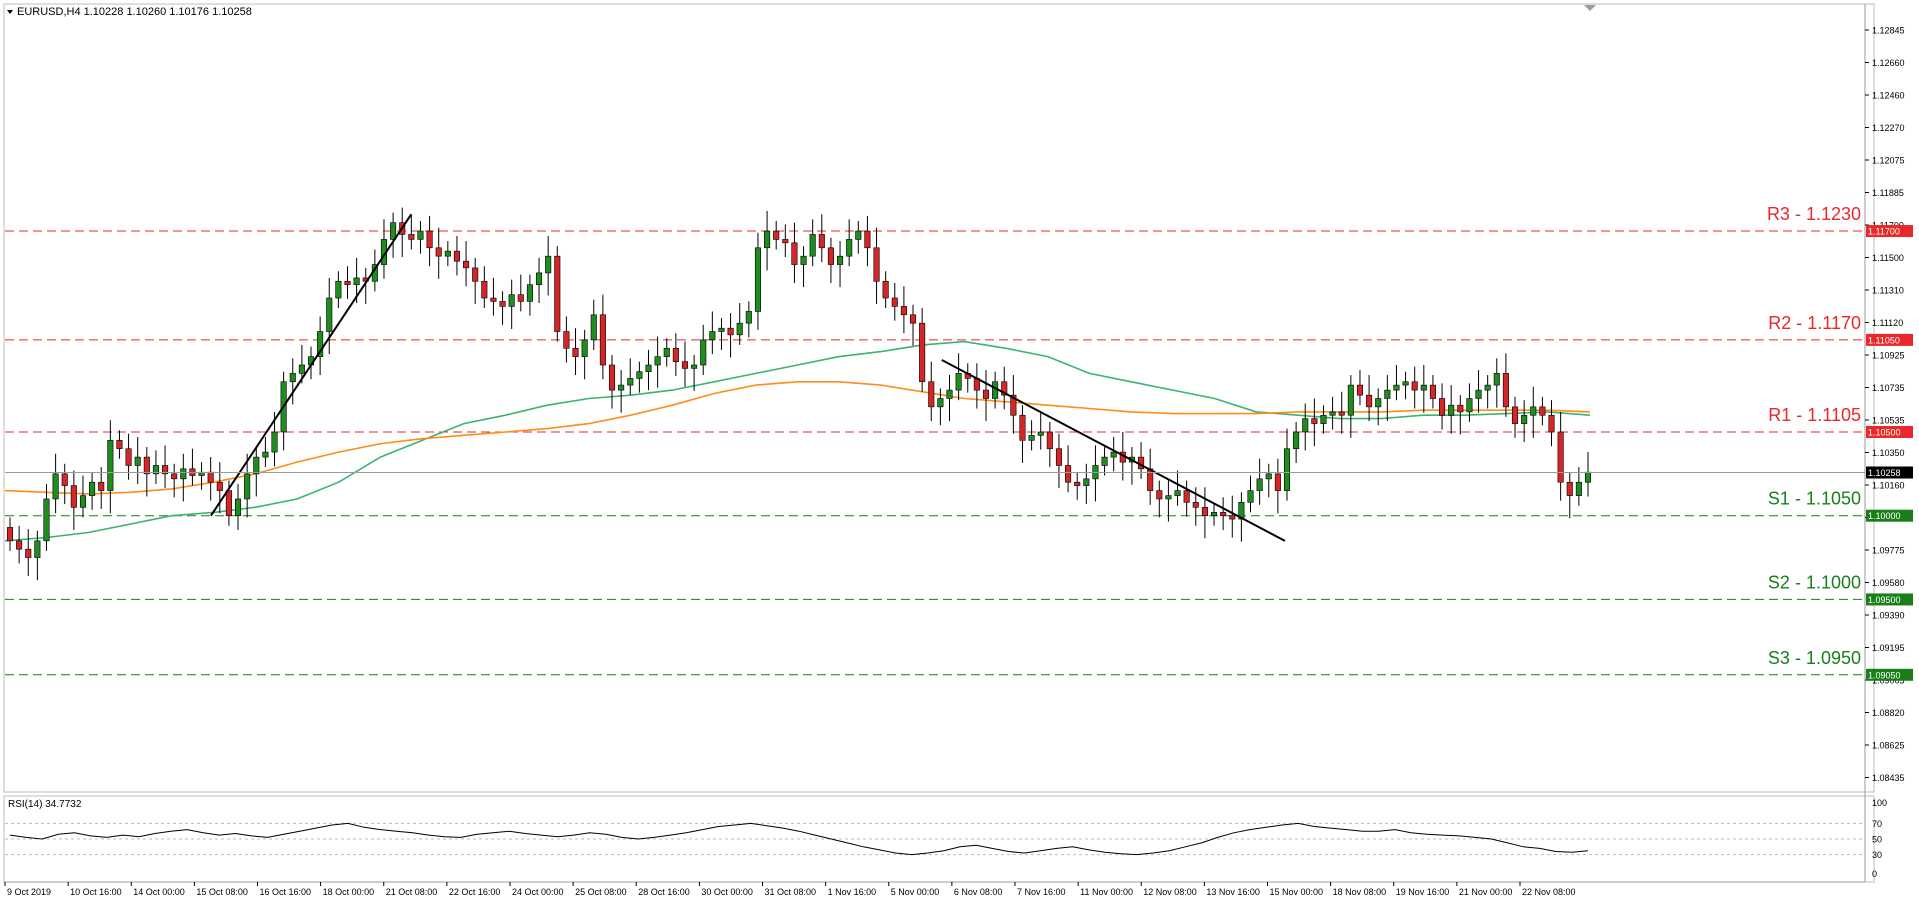 This screenshot has height=901, width=1919. What do you see at coordinates (1877, 824) in the screenshot?
I see `rsi-tick-label: 70` at bounding box center [1877, 824].